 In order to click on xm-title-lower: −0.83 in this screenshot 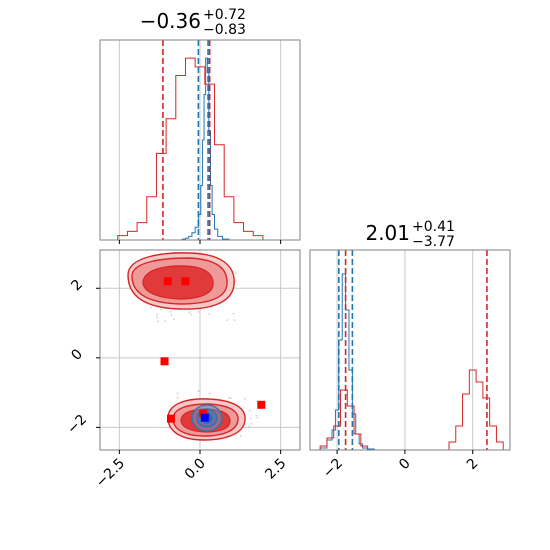, I will do `click(224, 30)`.